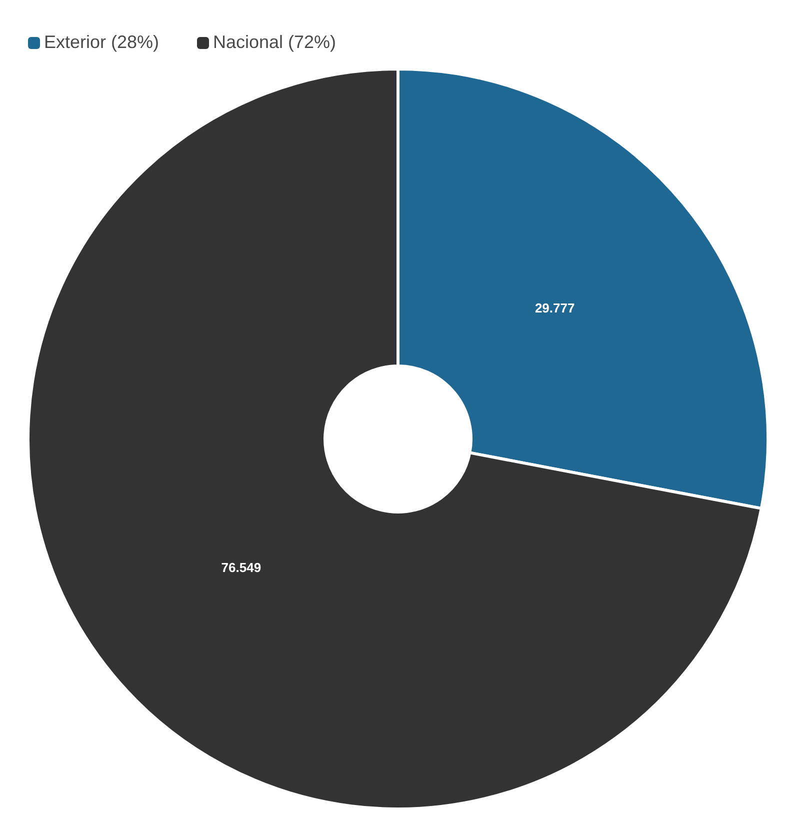 The image size is (796, 839). What do you see at coordinates (241, 568) in the screenshot?
I see `data-label: 76.549` at bounding box center [241, 568].